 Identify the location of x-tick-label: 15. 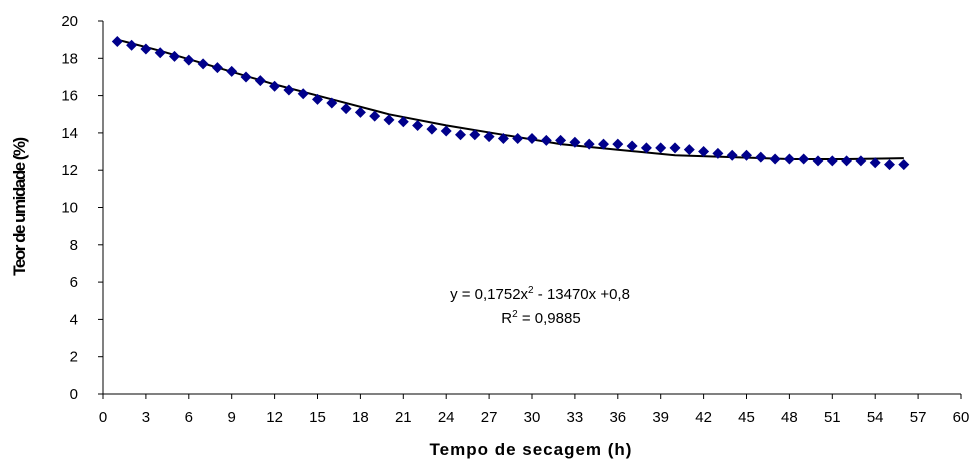
(317, 417).